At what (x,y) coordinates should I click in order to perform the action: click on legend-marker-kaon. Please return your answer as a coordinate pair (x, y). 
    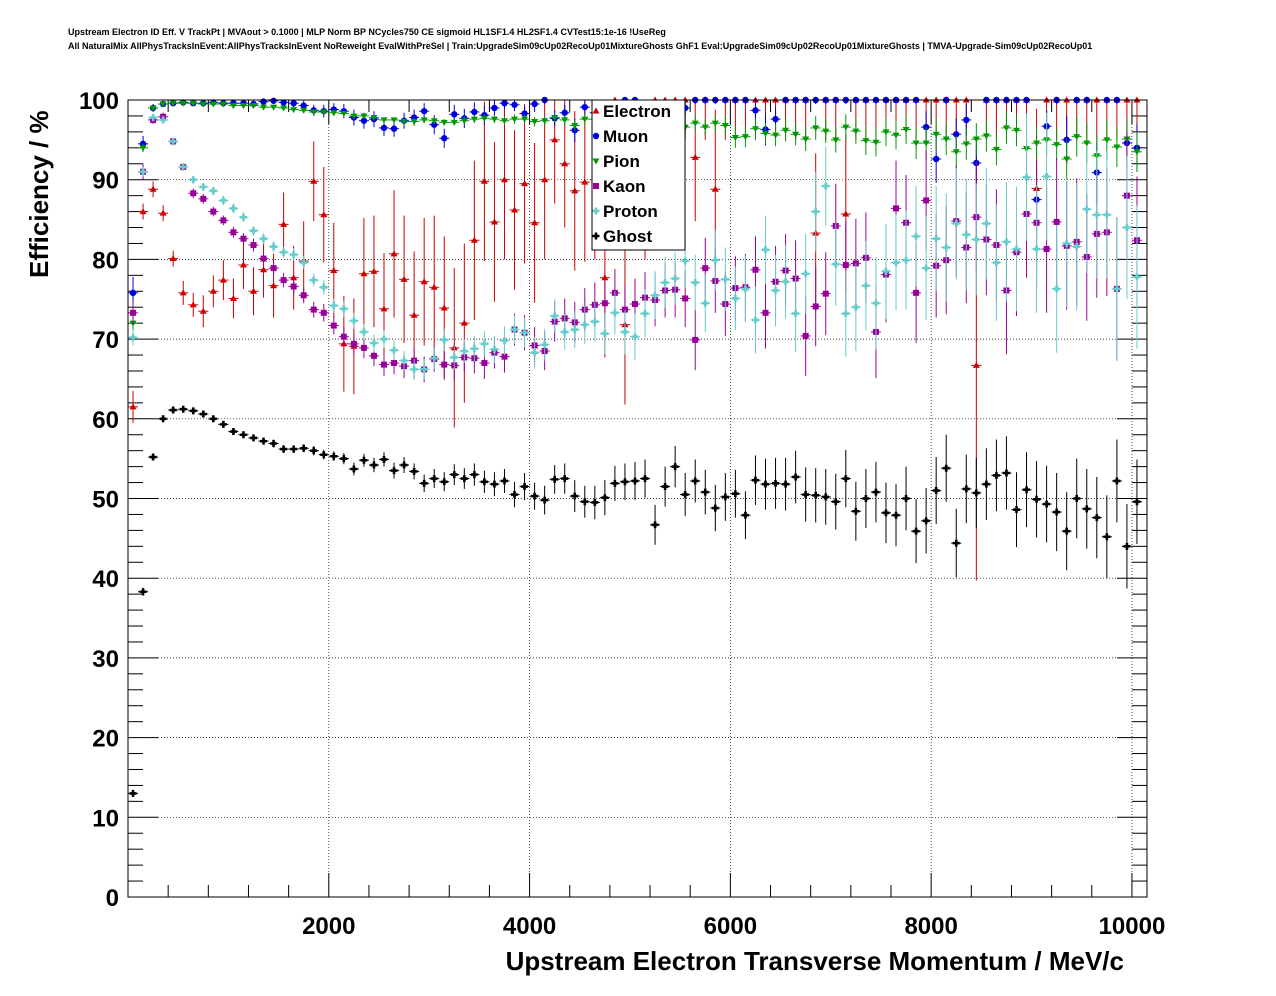
    Looking at the image, I should click on (596, 186).